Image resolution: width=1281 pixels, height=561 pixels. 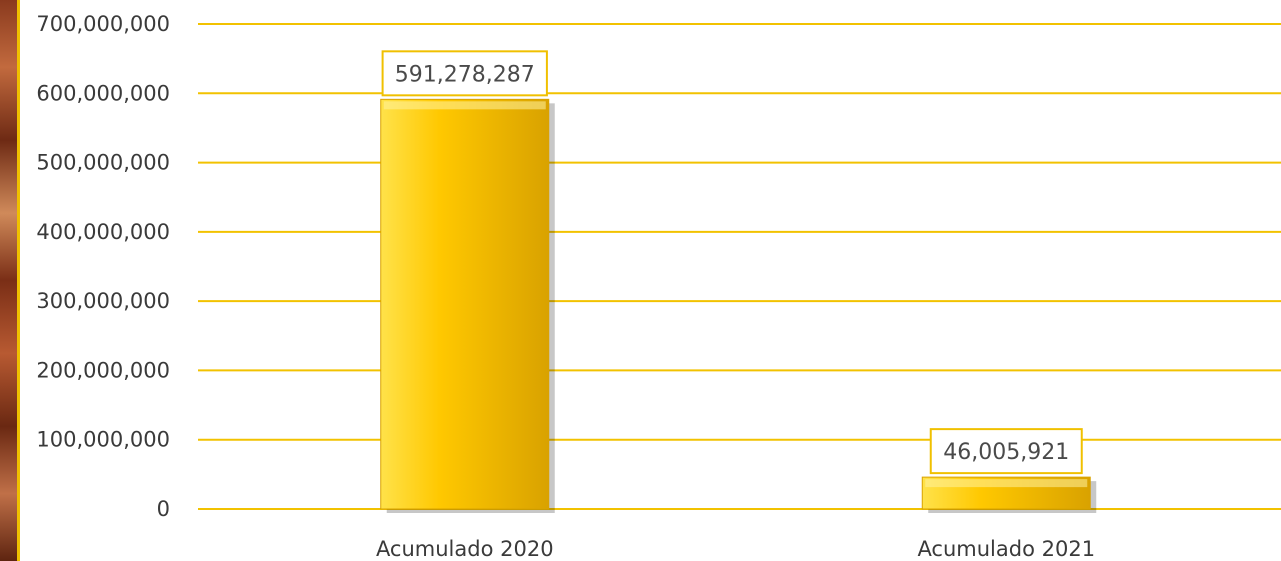 I want to click on y-tick-label: 700,000,000, so click(x=103, y=24).